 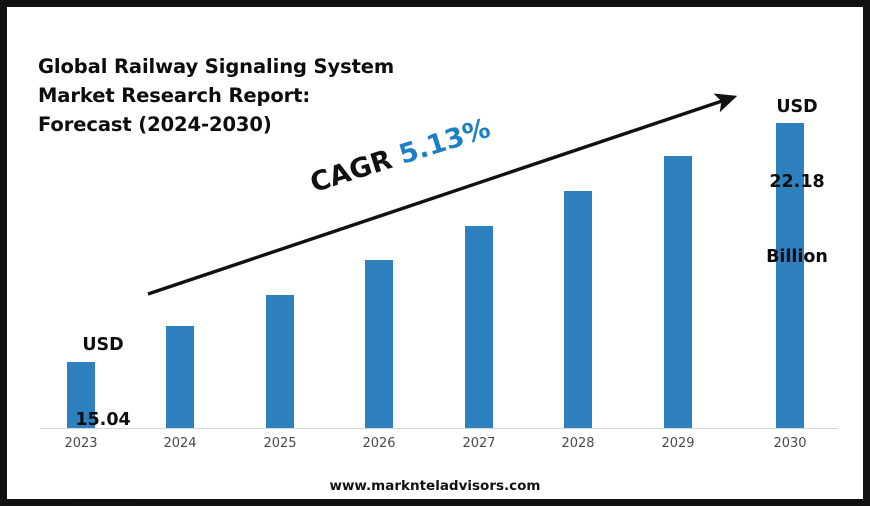 What do you see at coordinates (439, 428) in the screenshot?
I see `x-axis-line` at bounding box center [439, 428].